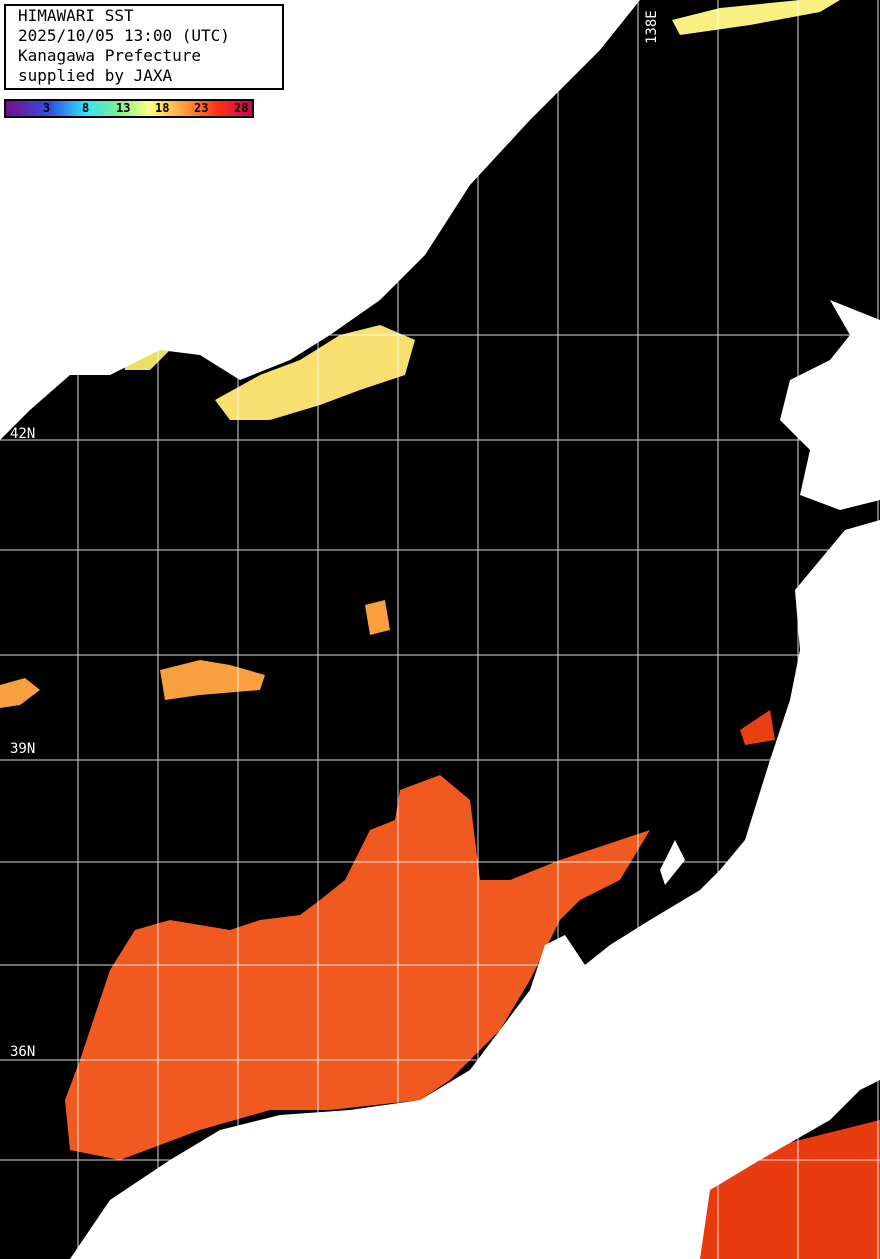 This screenshot has height=1259, width=880. What do you see at coordinates (20, 693) in the screenshot?
I see `sst-patch-orange3` at bounding box center [20, 693].